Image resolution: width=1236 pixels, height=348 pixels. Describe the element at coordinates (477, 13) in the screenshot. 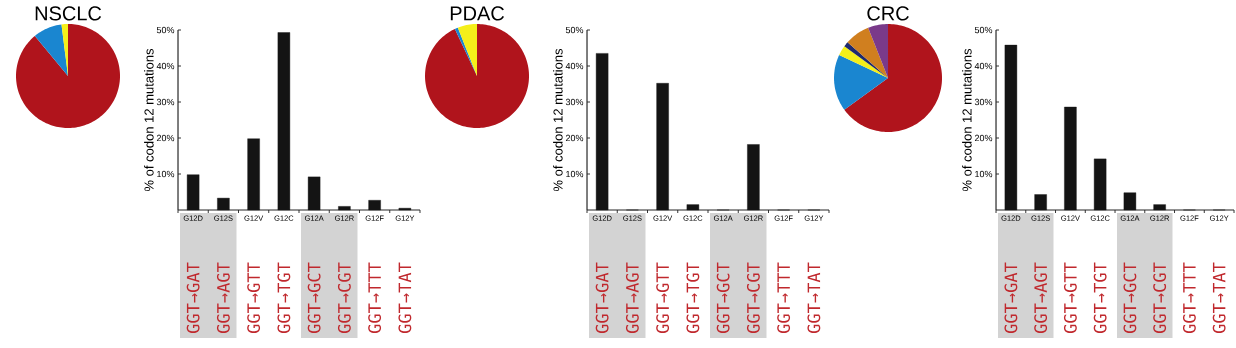

I see `chart-title: PDAC` at that location.